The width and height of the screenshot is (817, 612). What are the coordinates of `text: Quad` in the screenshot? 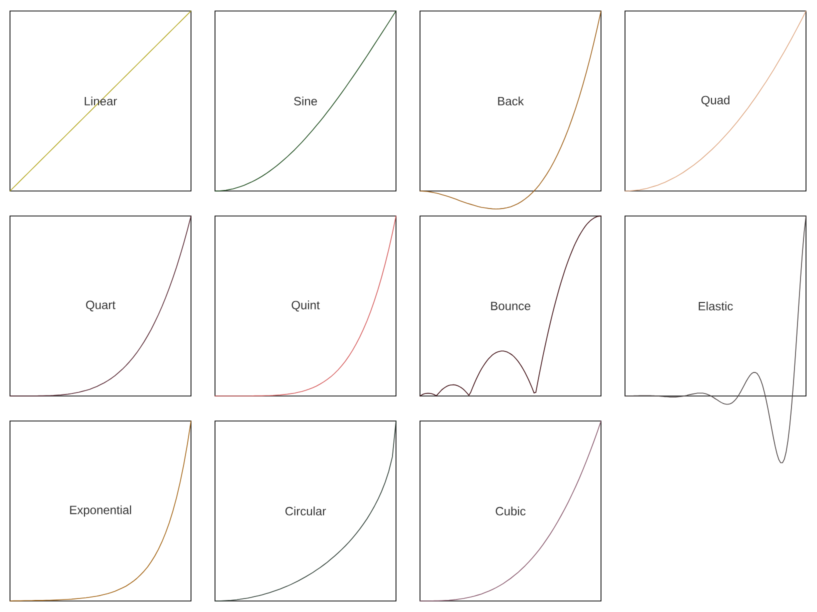 It's located at (715, 101).